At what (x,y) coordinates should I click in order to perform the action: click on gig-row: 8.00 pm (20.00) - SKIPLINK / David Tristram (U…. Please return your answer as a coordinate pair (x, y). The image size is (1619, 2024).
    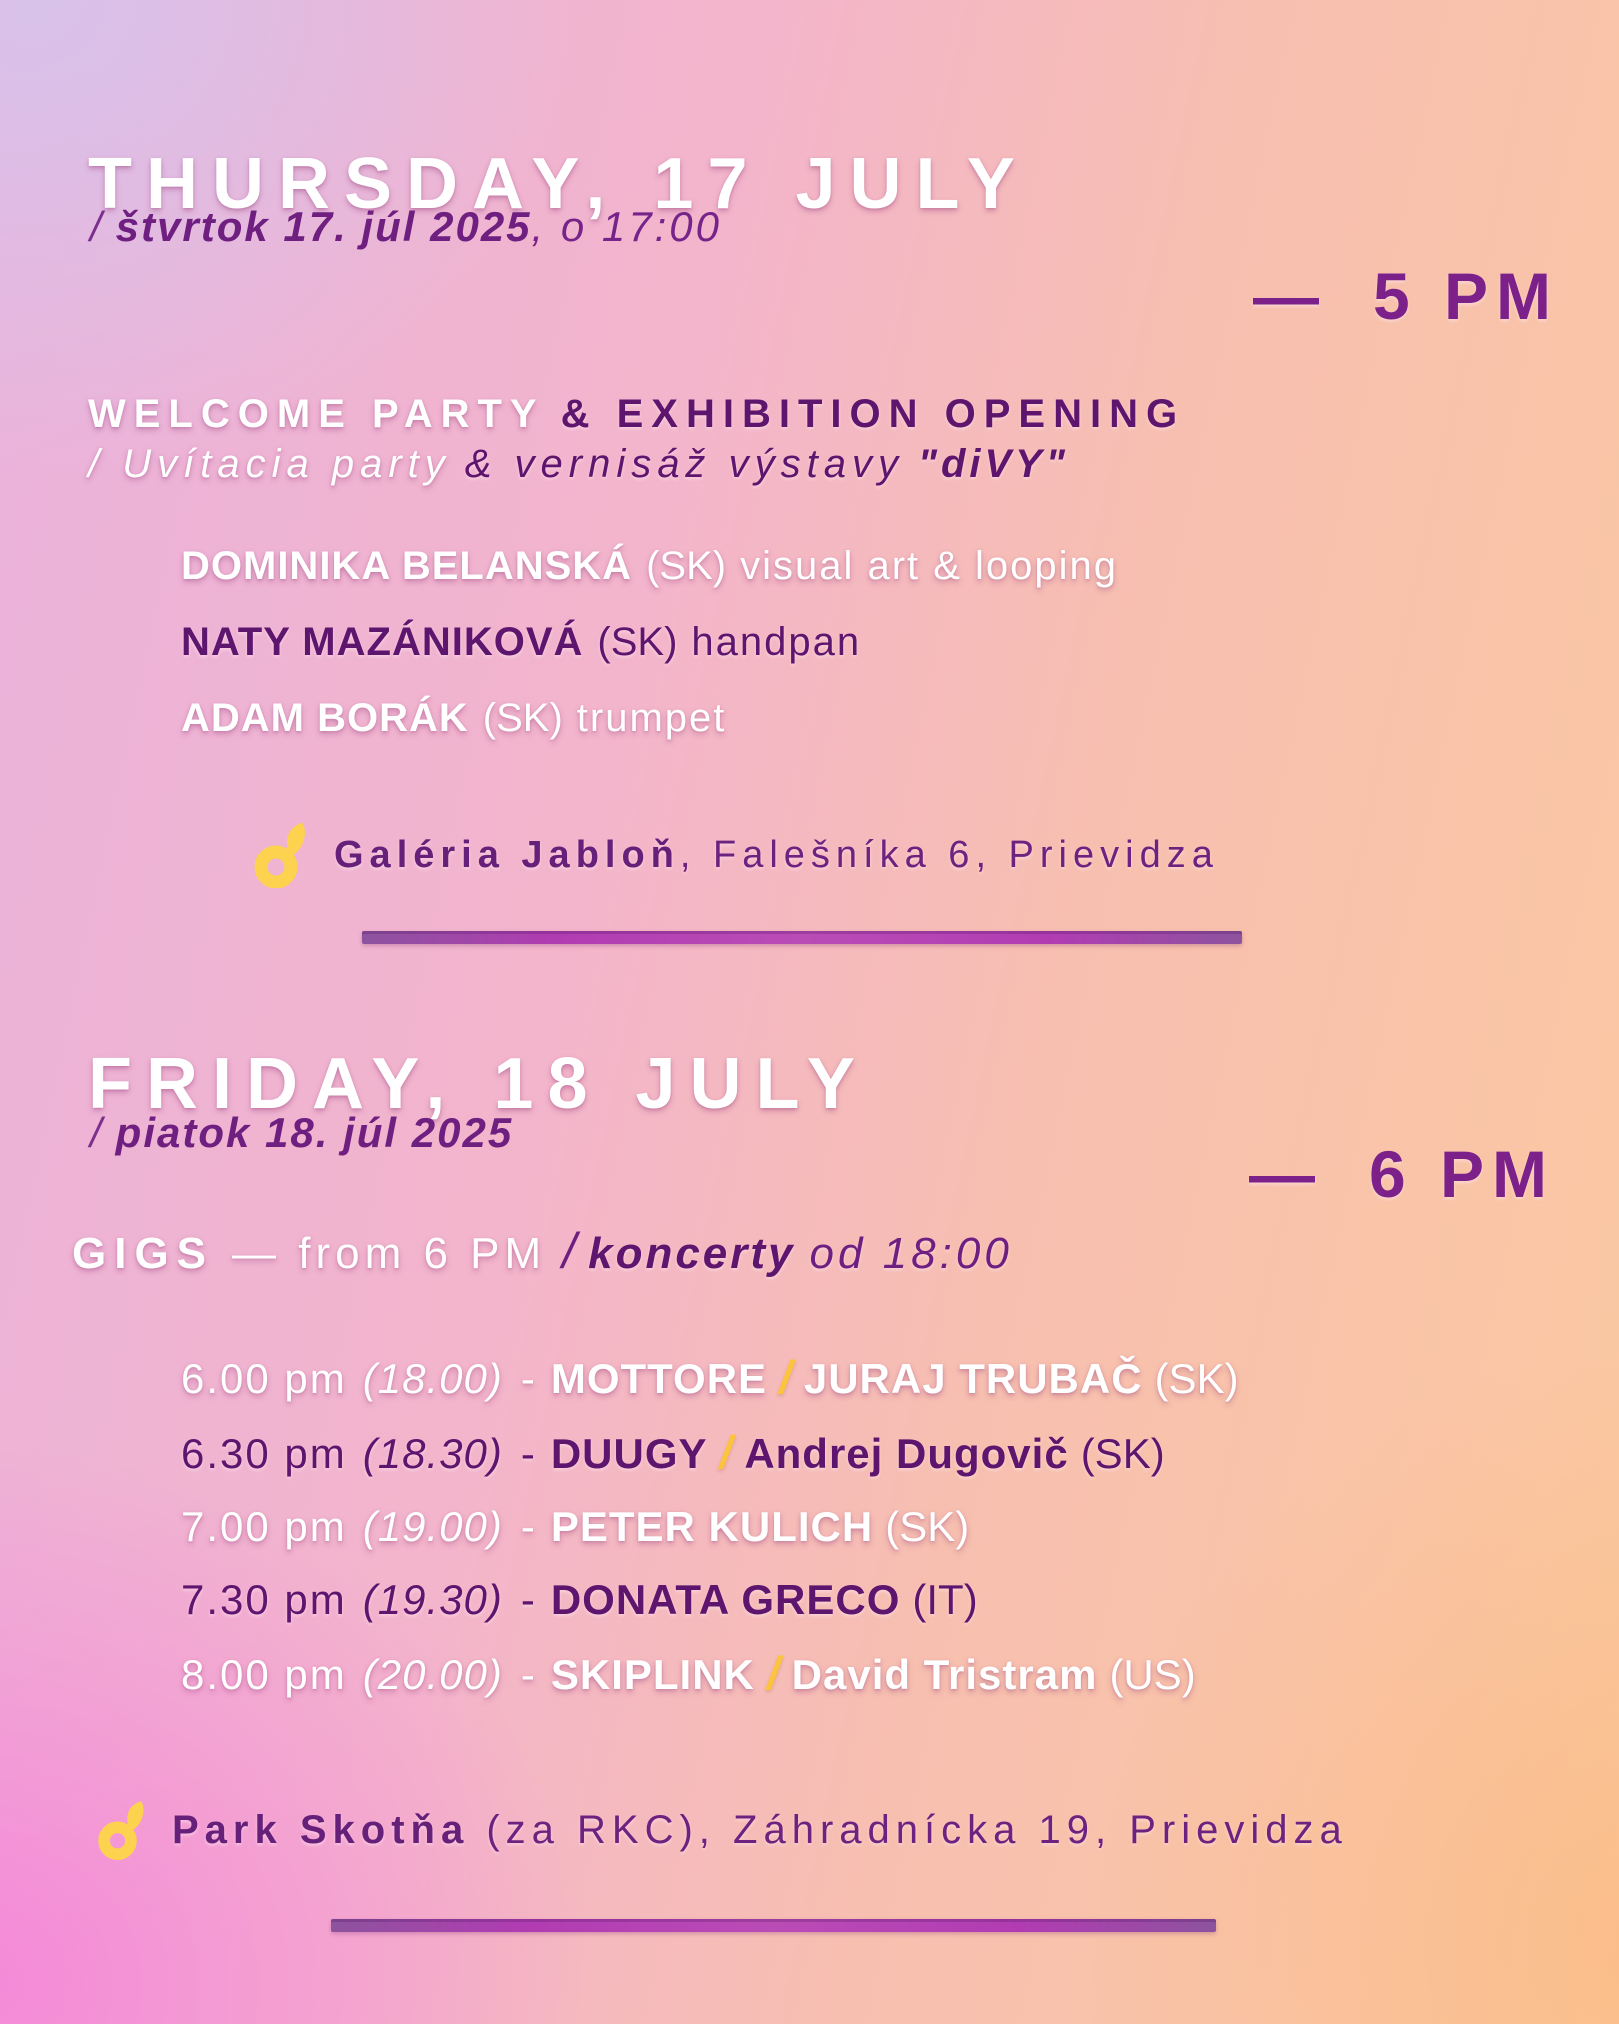
    Looking at the image, I should click on (710, 1674).